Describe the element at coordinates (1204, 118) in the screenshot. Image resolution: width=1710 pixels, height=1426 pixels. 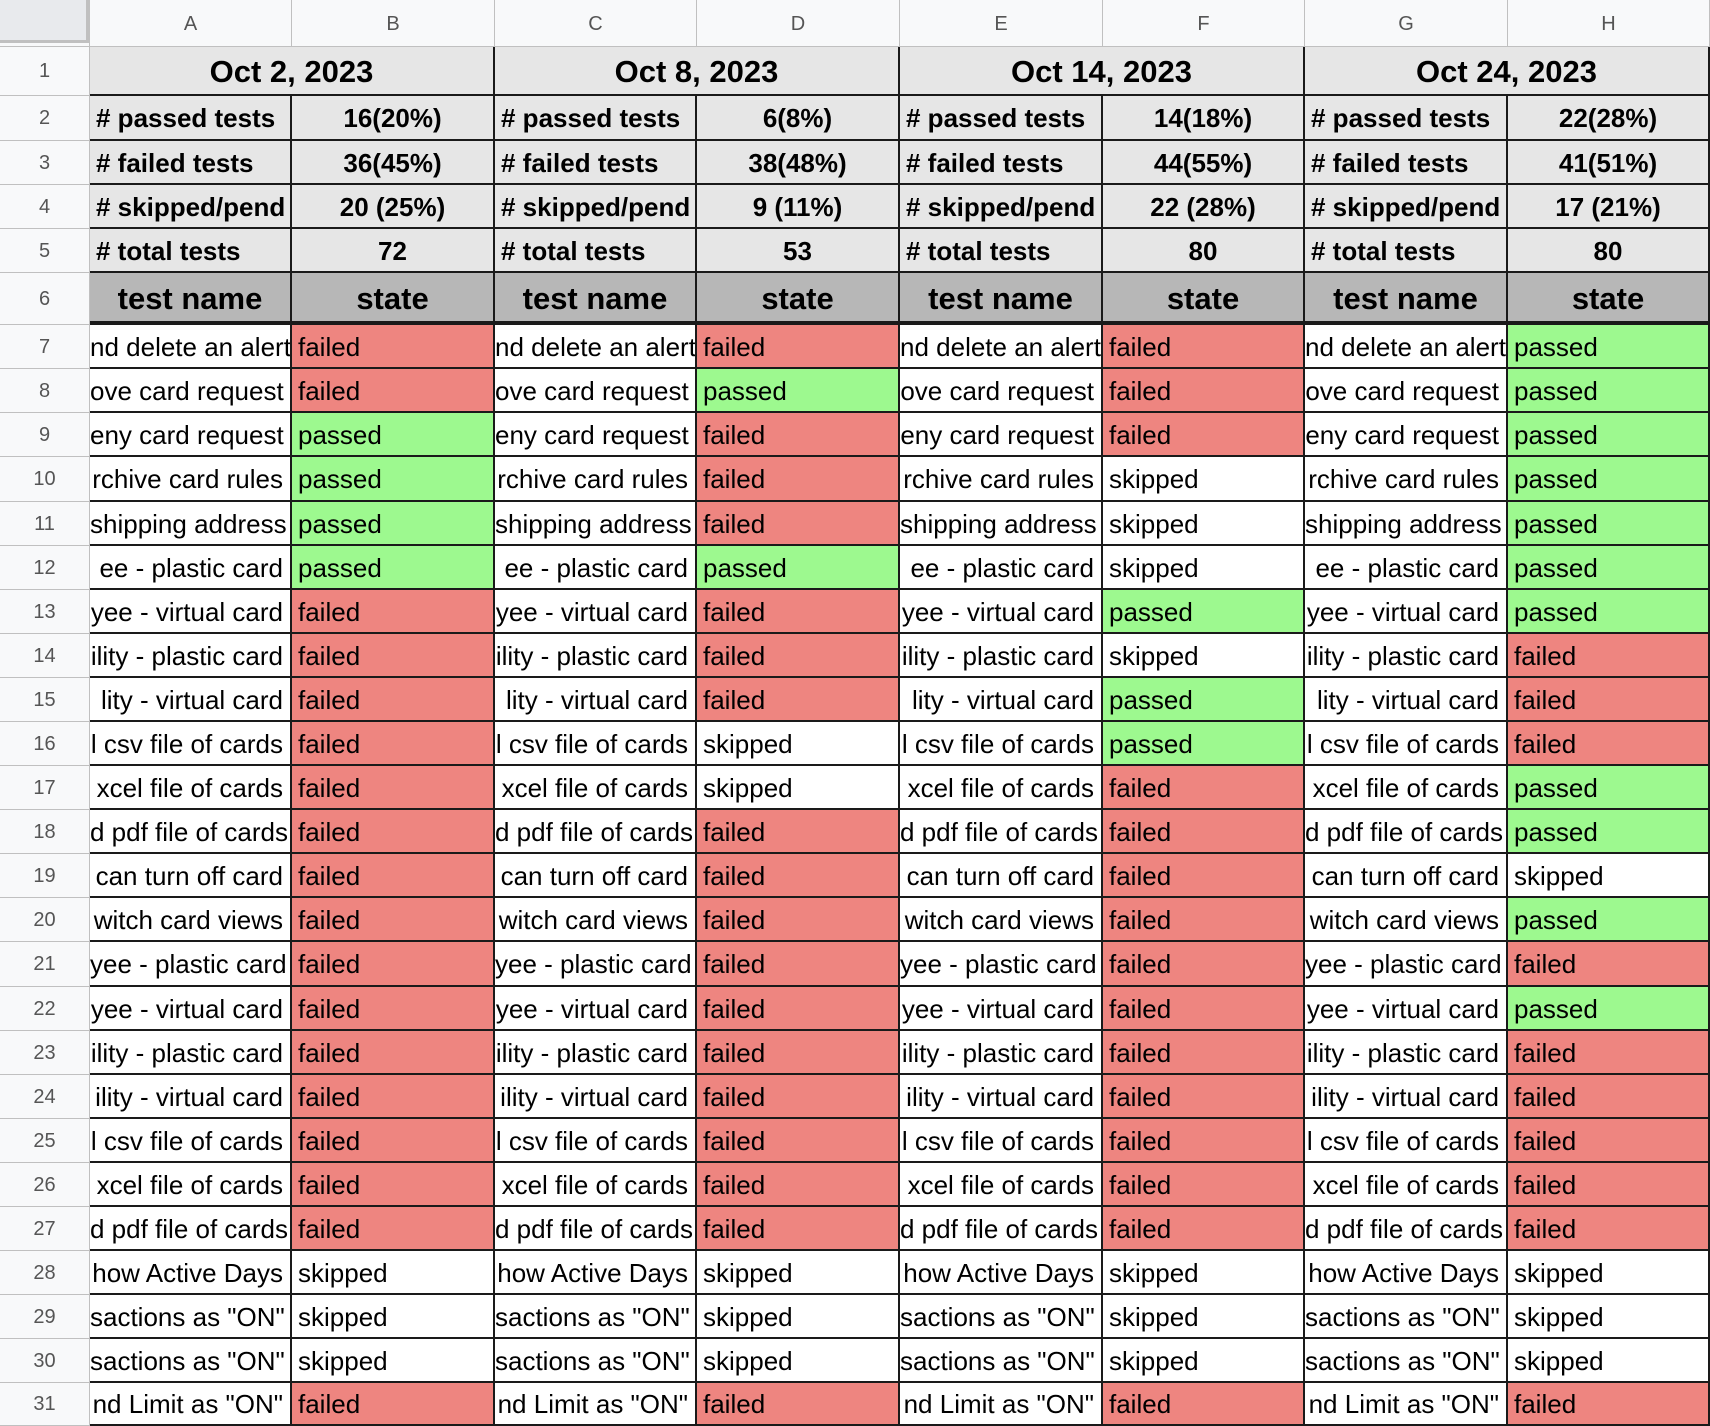
I see `stat-value: 14(18%)` at that location.